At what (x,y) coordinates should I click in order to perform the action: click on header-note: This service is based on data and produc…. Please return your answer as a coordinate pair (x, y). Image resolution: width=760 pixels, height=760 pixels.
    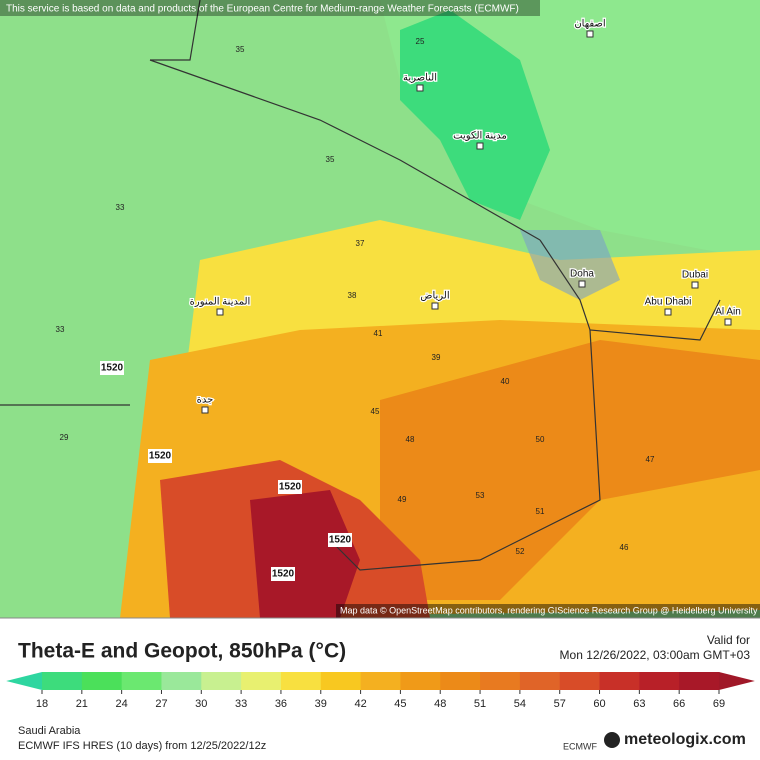
    Looking at the image, I should click on (262, 9).